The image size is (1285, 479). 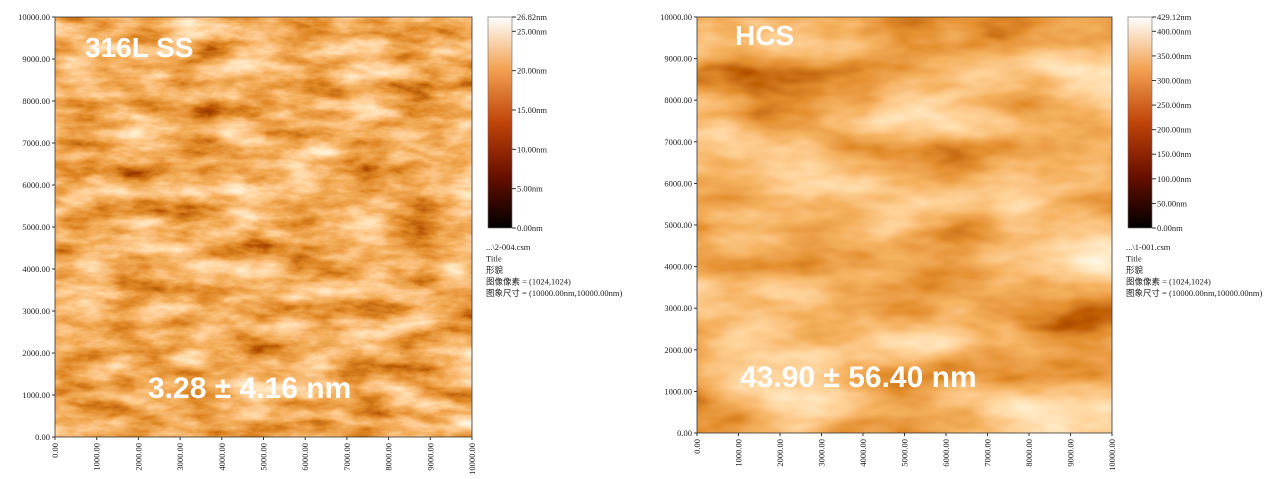 What do you see at coordinates (858, 377) in the screenshot?
I see `roughness-annotation: 43.90 ± 56.40 nm` at bounding box center [858, 377].